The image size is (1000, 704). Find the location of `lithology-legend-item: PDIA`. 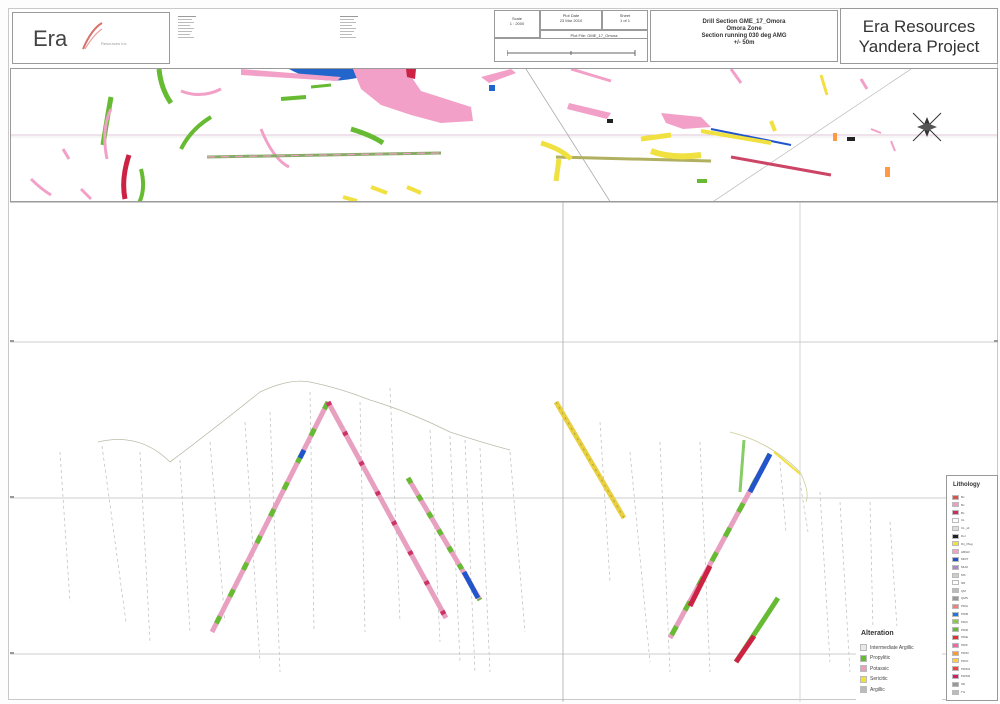

lithology-legend-item: PDIA is located at coordinates (960, 606).